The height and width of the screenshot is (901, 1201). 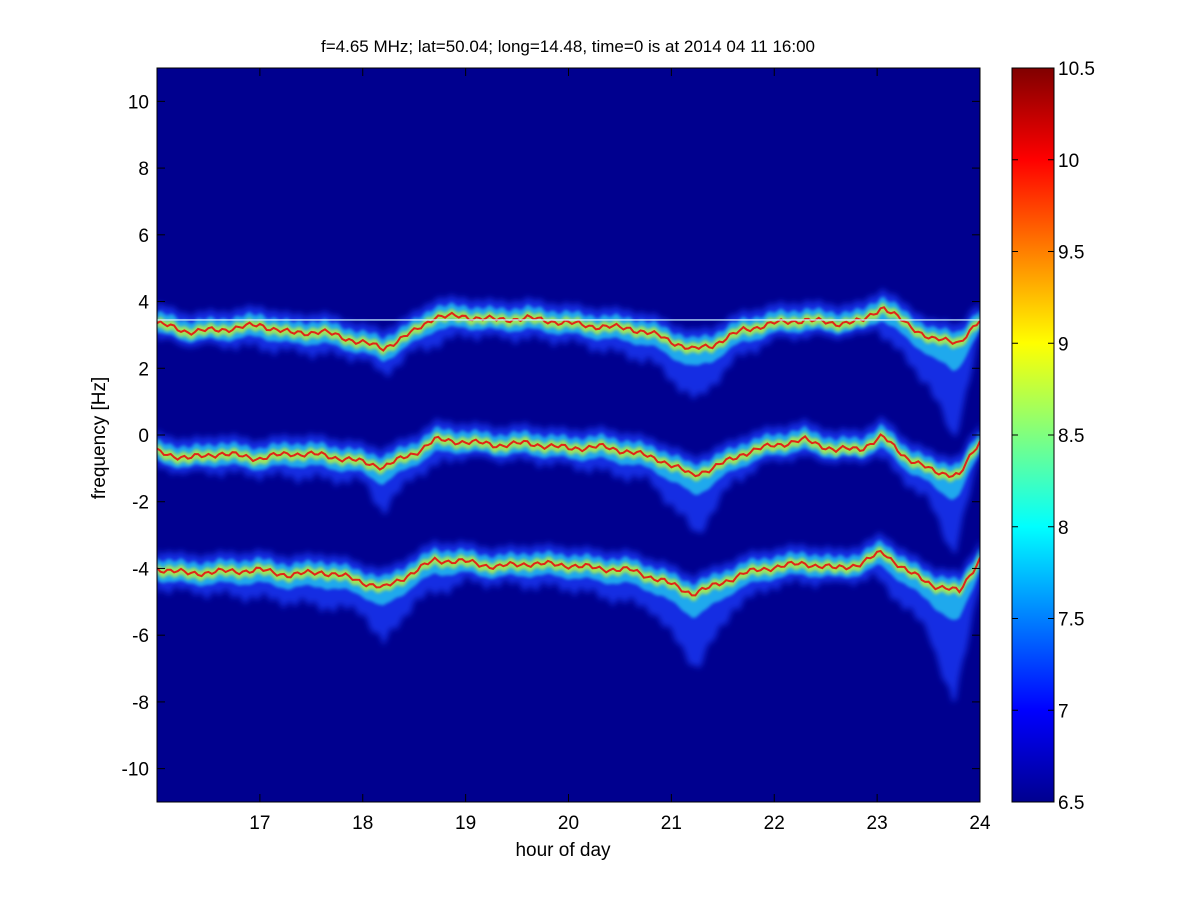 I want to click on colorbar-gradient, so click(x=1033, y=435).